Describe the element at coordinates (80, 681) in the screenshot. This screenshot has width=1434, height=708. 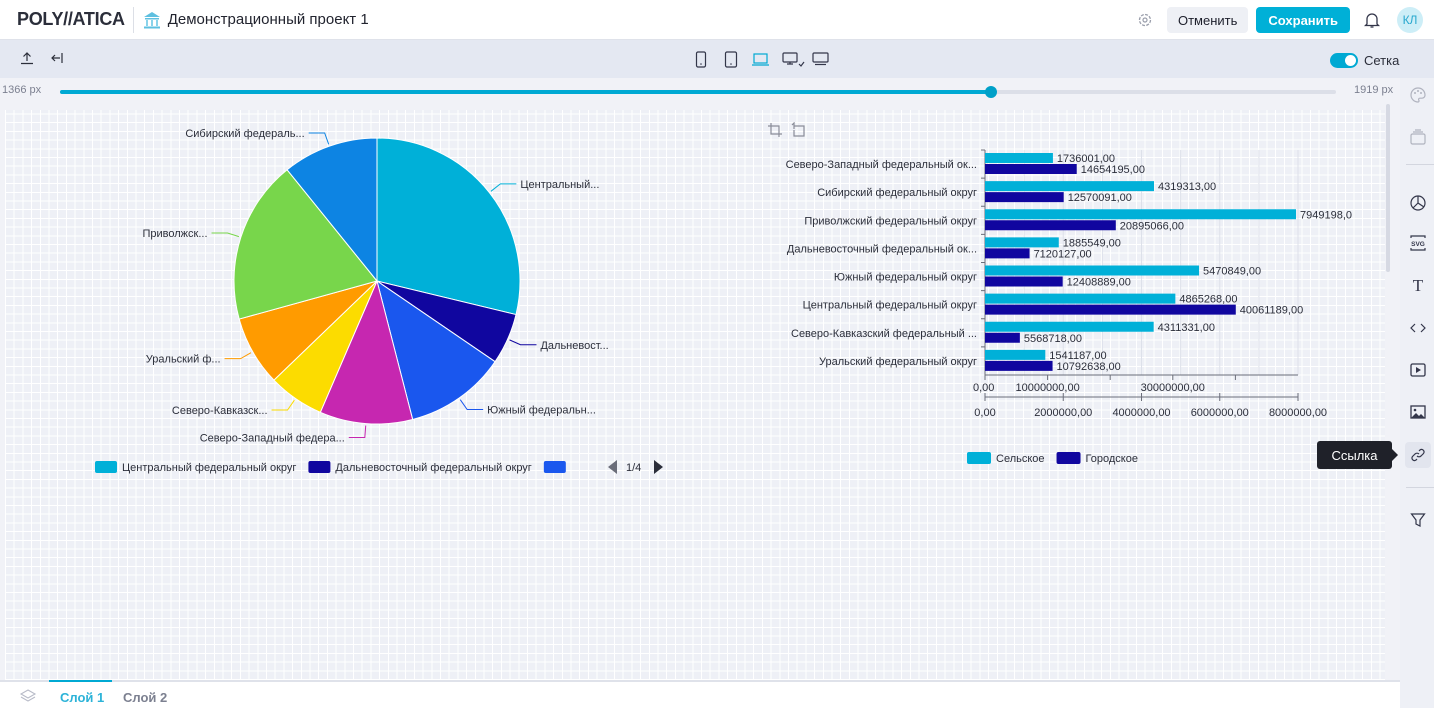
I see `active-layer-indicator` at that location.